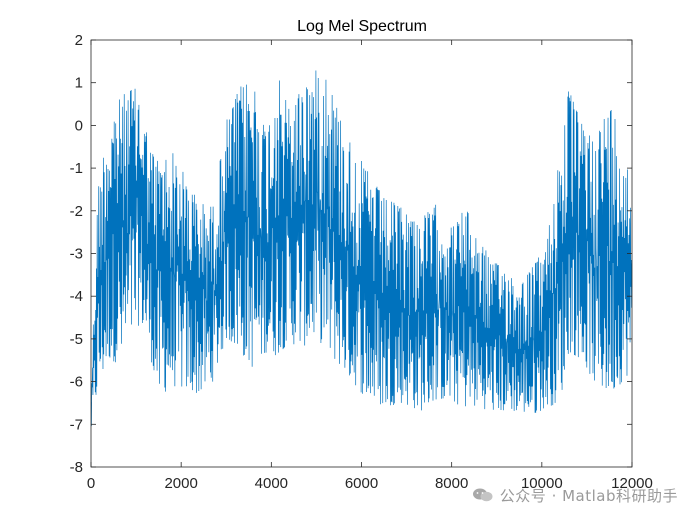 This screenshot has height=525, width=700. I want to click on watermark: 公众号 · Matlab科研助手, so click(575, 495).